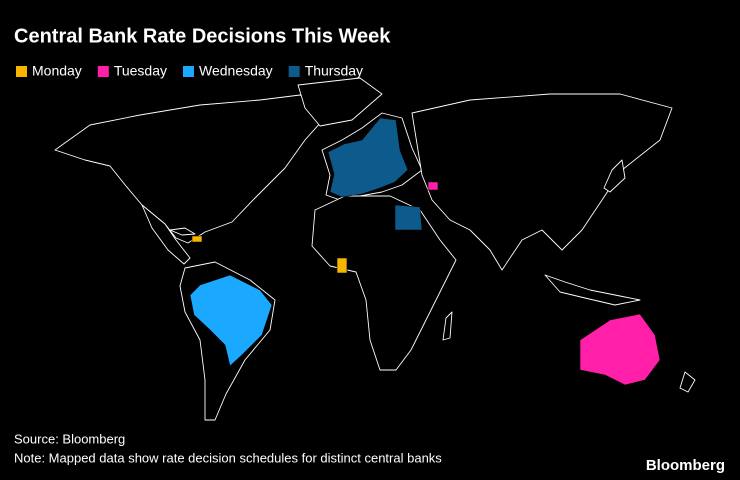 This screenshot has height=480, width=740. I want to click on legend: Monday Tuesday Wednesday Thursday, so click(189, 71).